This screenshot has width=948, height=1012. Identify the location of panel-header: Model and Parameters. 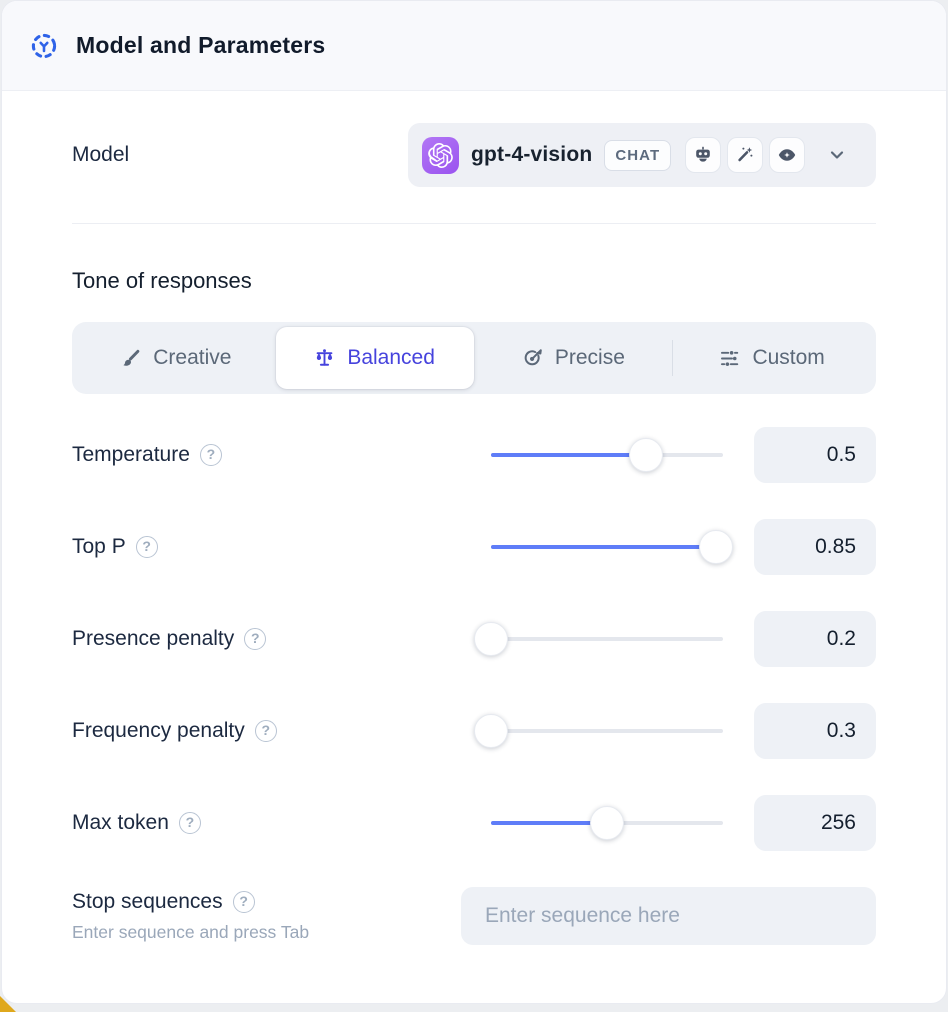
(474, 46).